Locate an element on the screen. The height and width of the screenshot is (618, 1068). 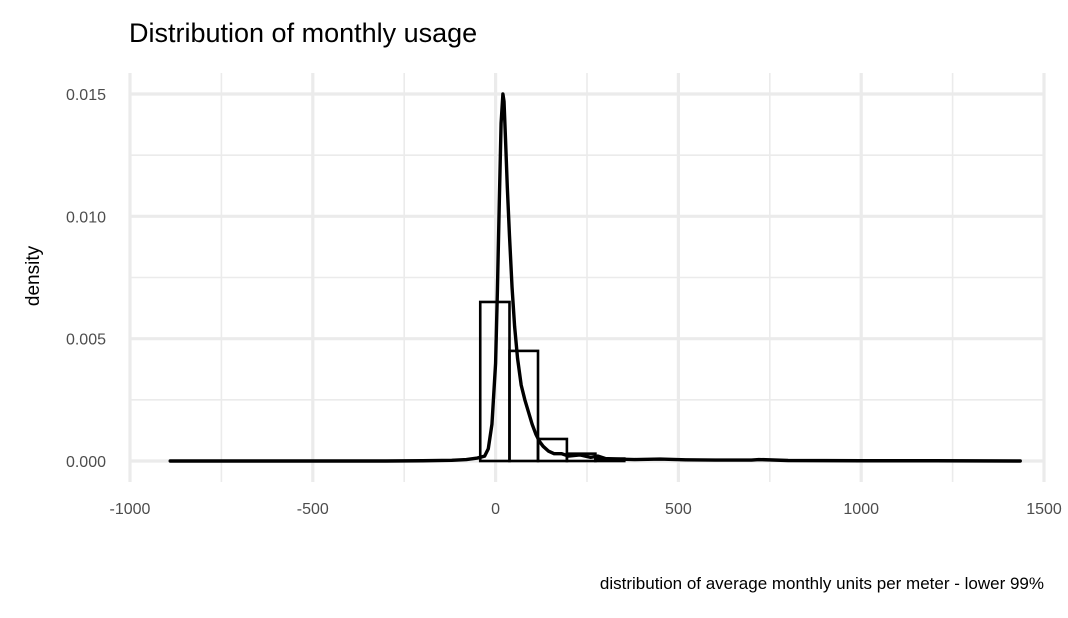
y-tick-label: 0.010 is located at coordinates (86, 217).